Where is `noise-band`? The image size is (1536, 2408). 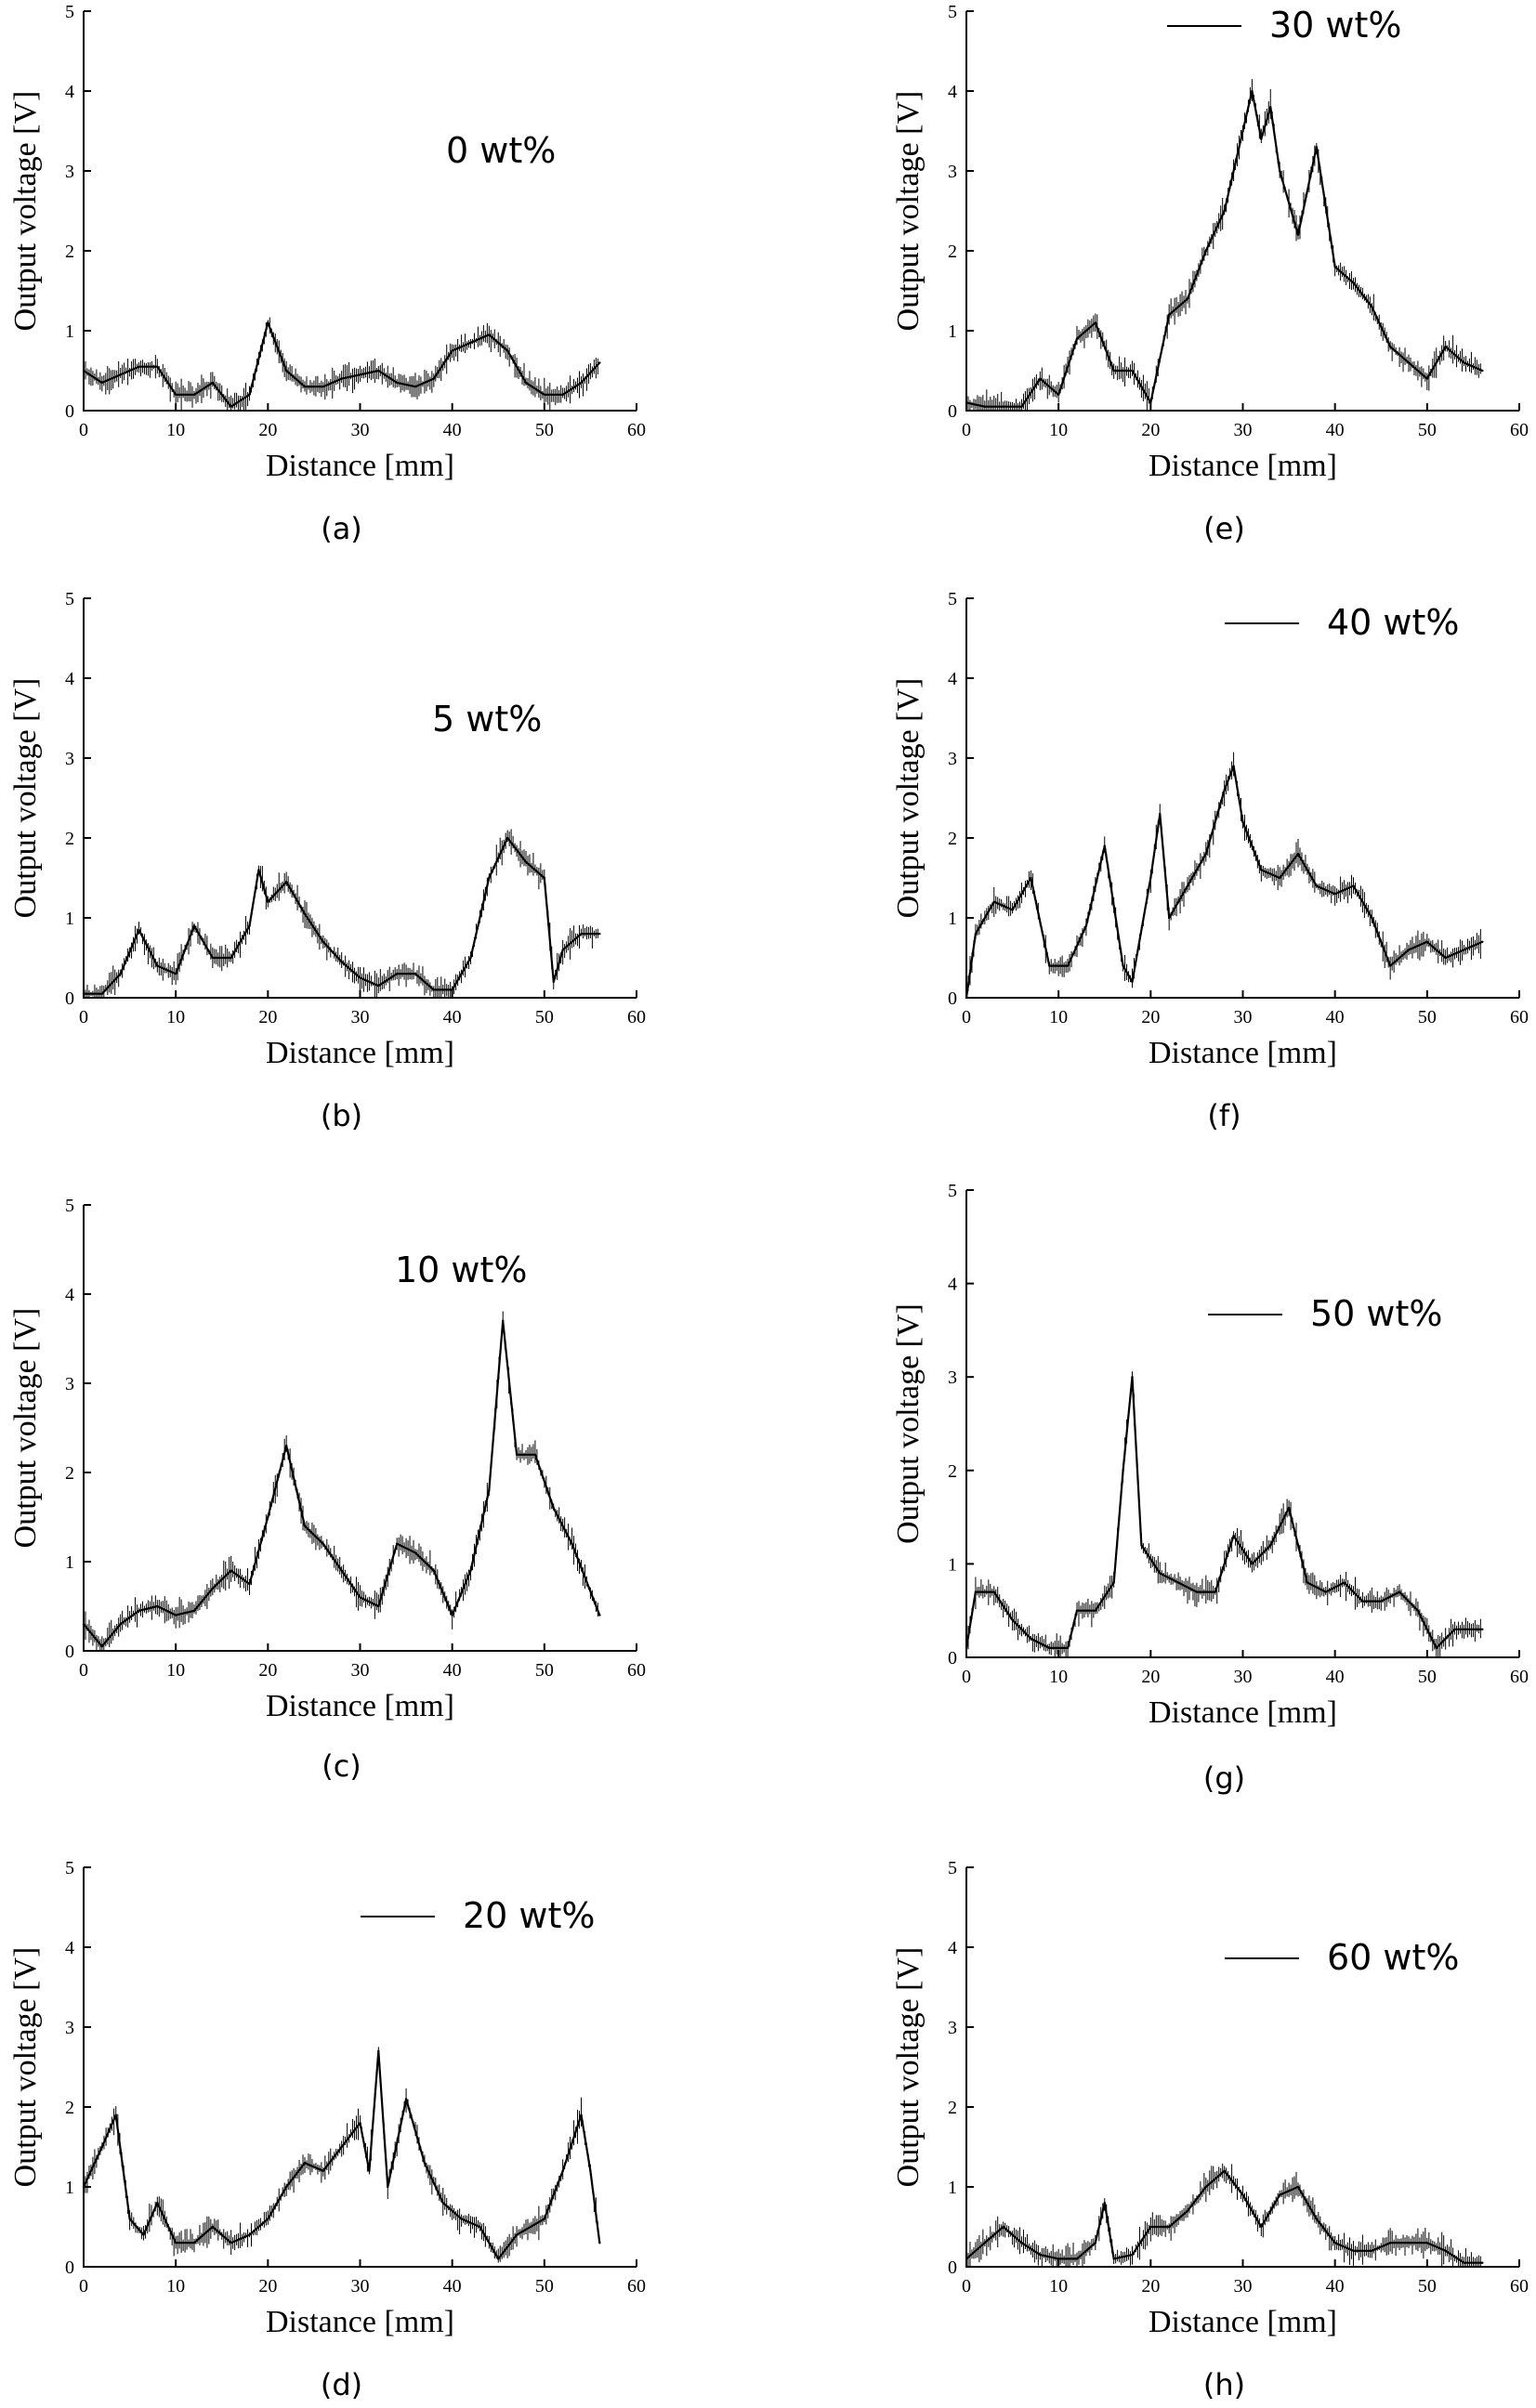
noise-band is located at coordinates (1223, 1514).